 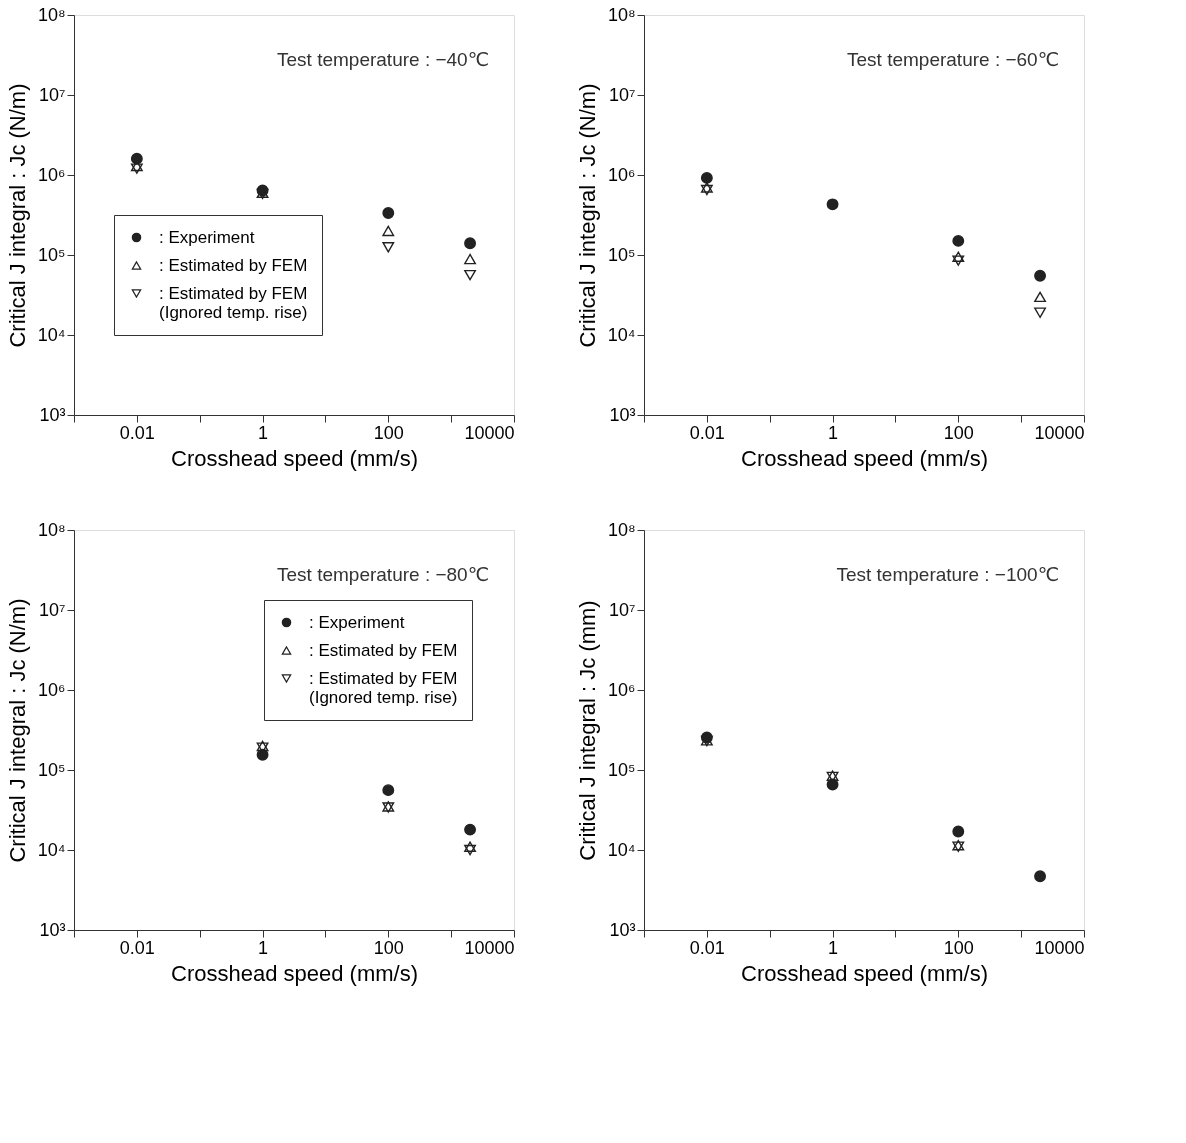 What do you see at coordinates (383, 59) in the screenshot?
I see `text: Test temperature : −40℃` at bounding box center [383, 59].